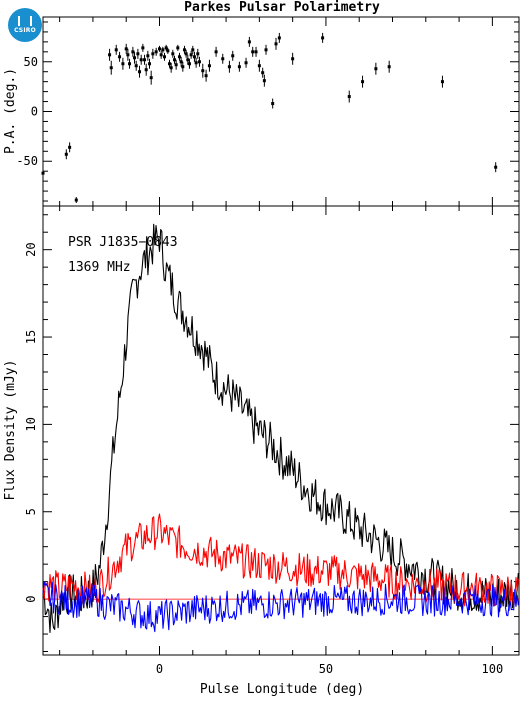 This screenshot has width=522, height=710. Describe the element at coordinates (31, 249) in the screenshot. I see `flux-ytick-label: 20` at that location.